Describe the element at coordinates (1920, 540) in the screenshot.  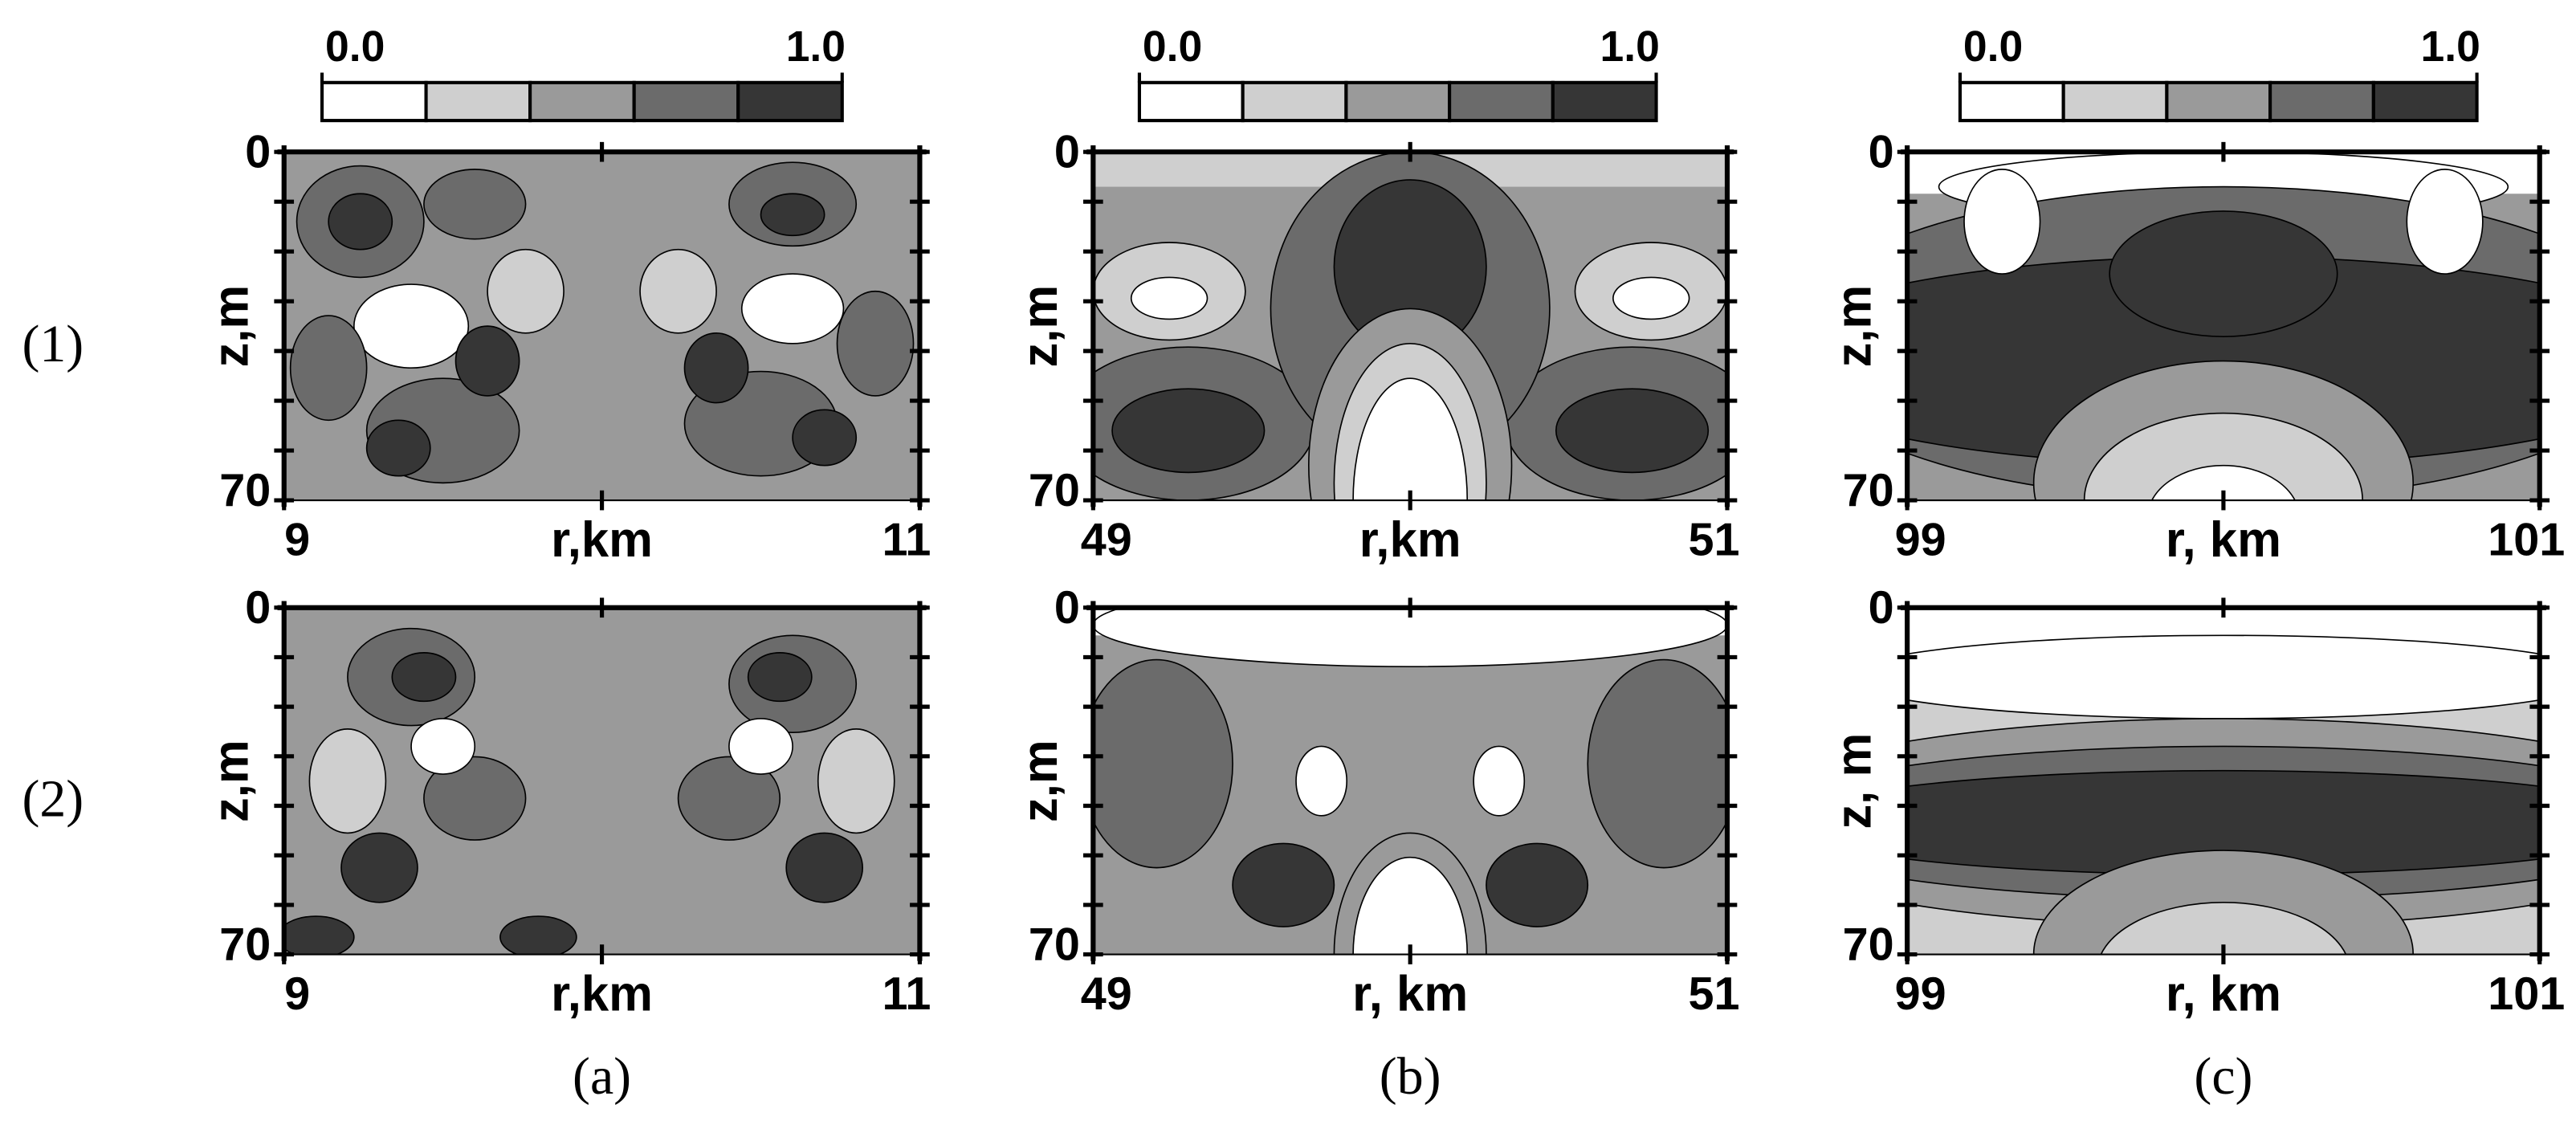
I see `x-tick-label: 99` at that location.